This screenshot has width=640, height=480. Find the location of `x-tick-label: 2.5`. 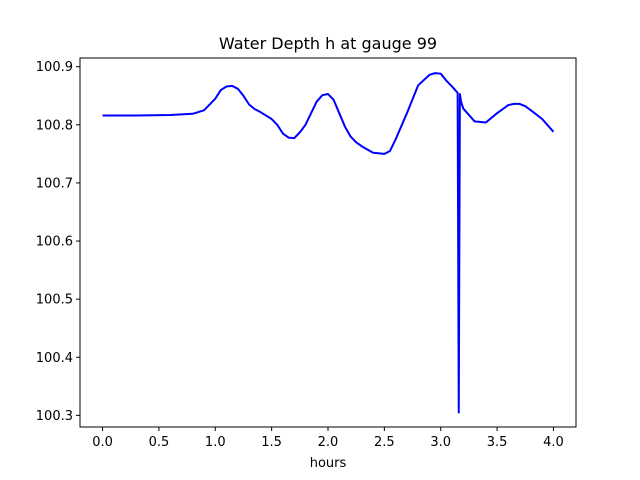

x-tick-label: 2.5 is located at coordinates (384, 442).